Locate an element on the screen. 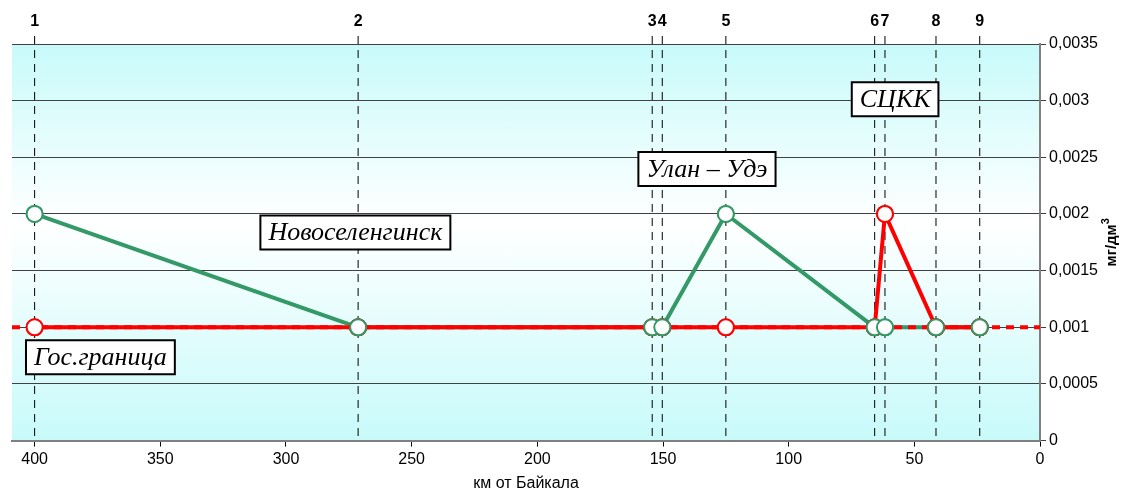 The height and width of the screenshot is (495, 1131). y-tick-label: 0,002 is located at coordinates (1069, 213).